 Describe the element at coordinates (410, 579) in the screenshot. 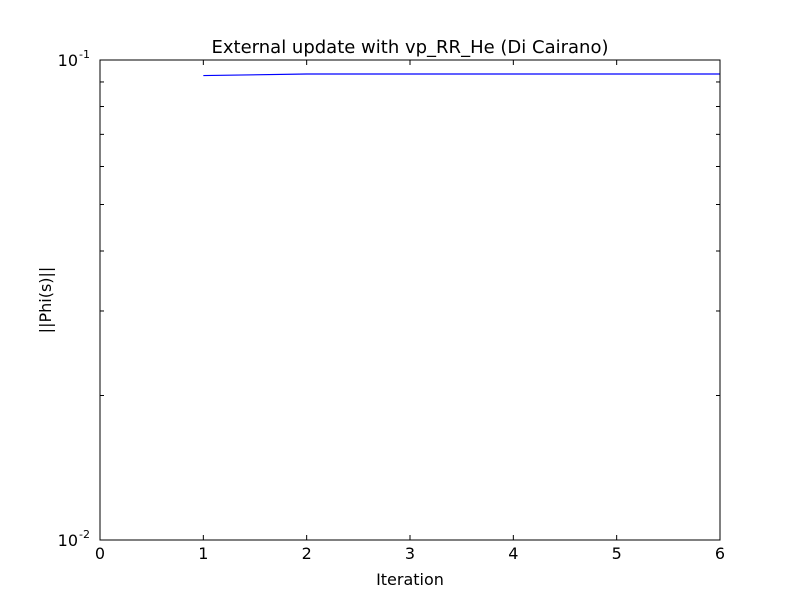

I see `x-axis-label: Iteration` at that location.